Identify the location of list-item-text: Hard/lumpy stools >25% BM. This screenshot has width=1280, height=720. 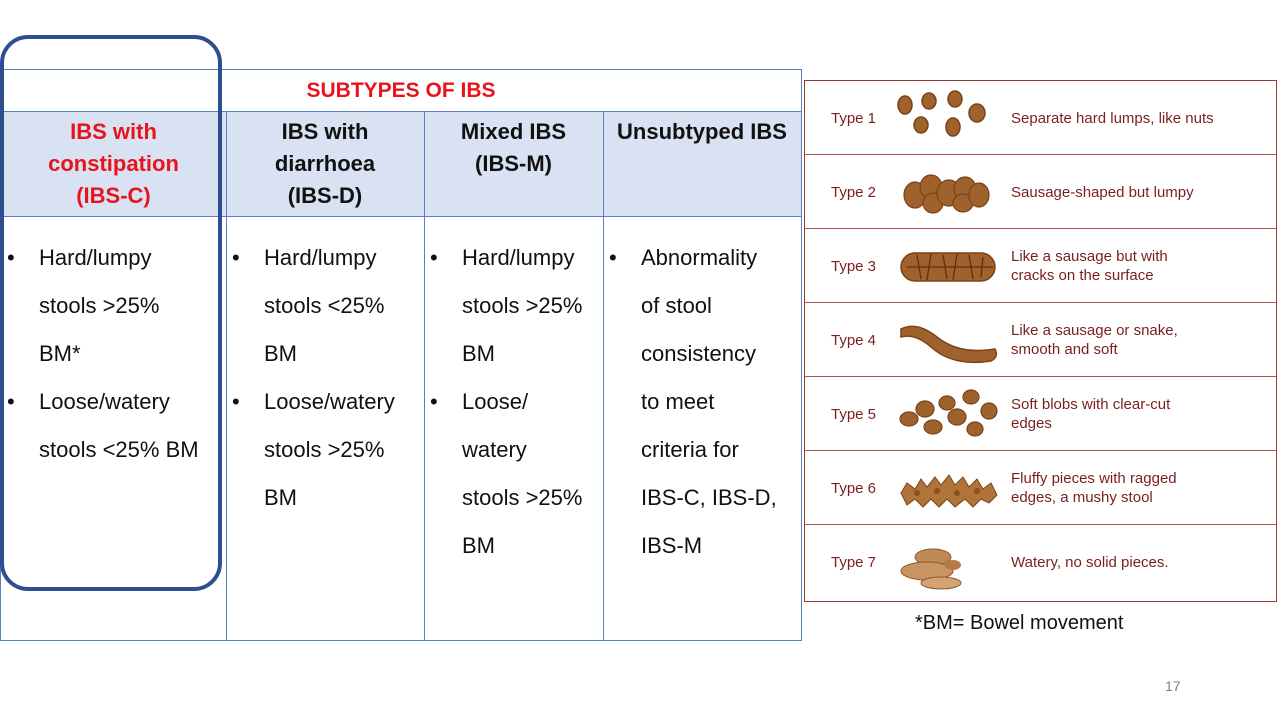
(522, 305).